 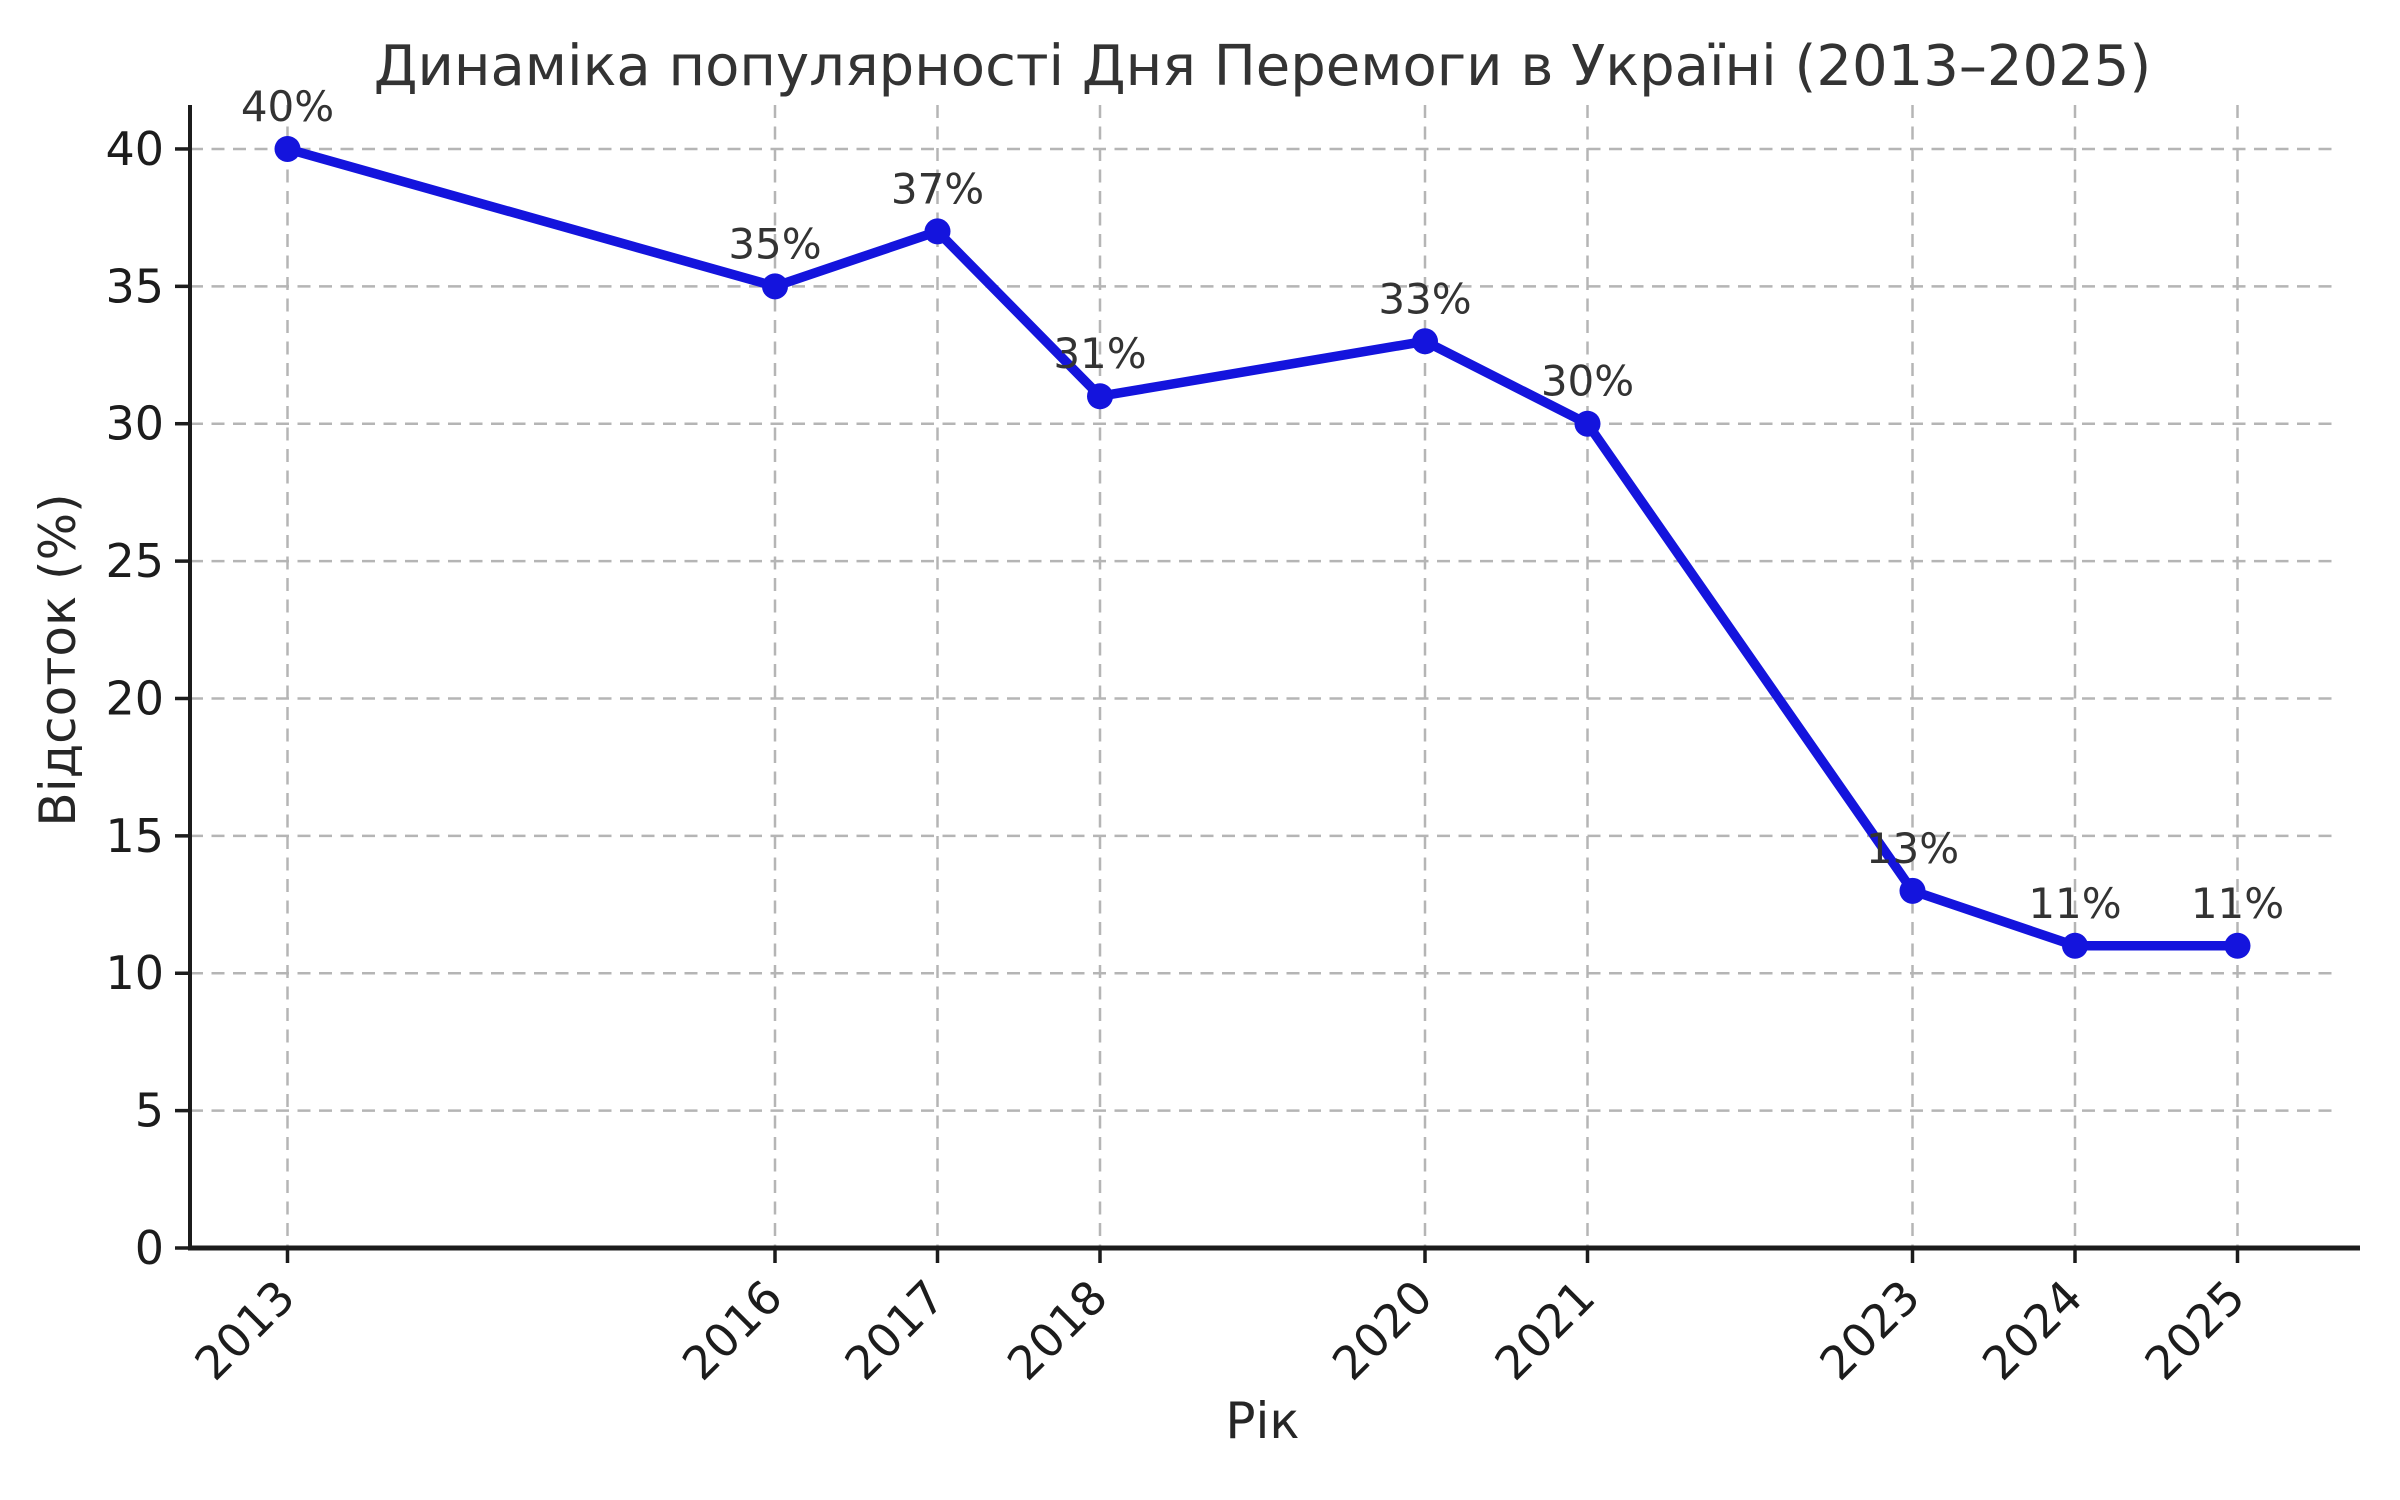 What do you see at coordinates (287, 106) in the screenshot?
I see `data-point-label: 40%` at bounding box center [287, 106].